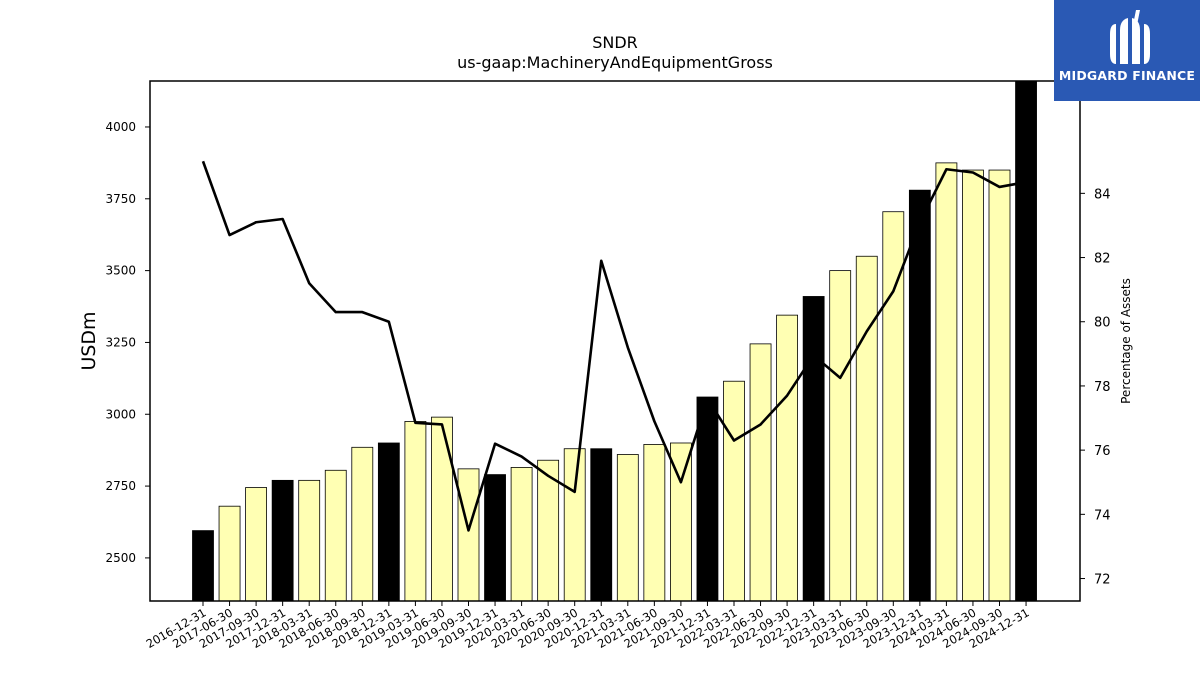  What do you see at coordinates (1102, 259) in the screenshot?
I see `y2-tick-label: 82` at bounding box center [1102, 259].